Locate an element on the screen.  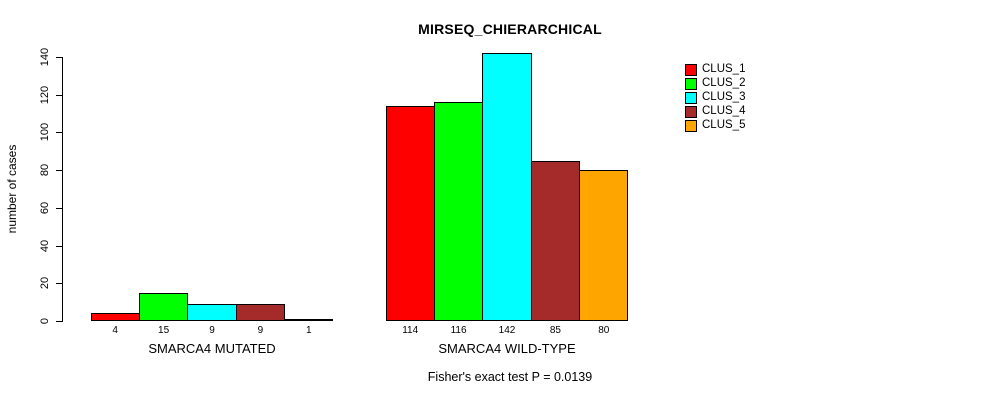
y-tick-label: 80 is located at coordinates (45, 170).